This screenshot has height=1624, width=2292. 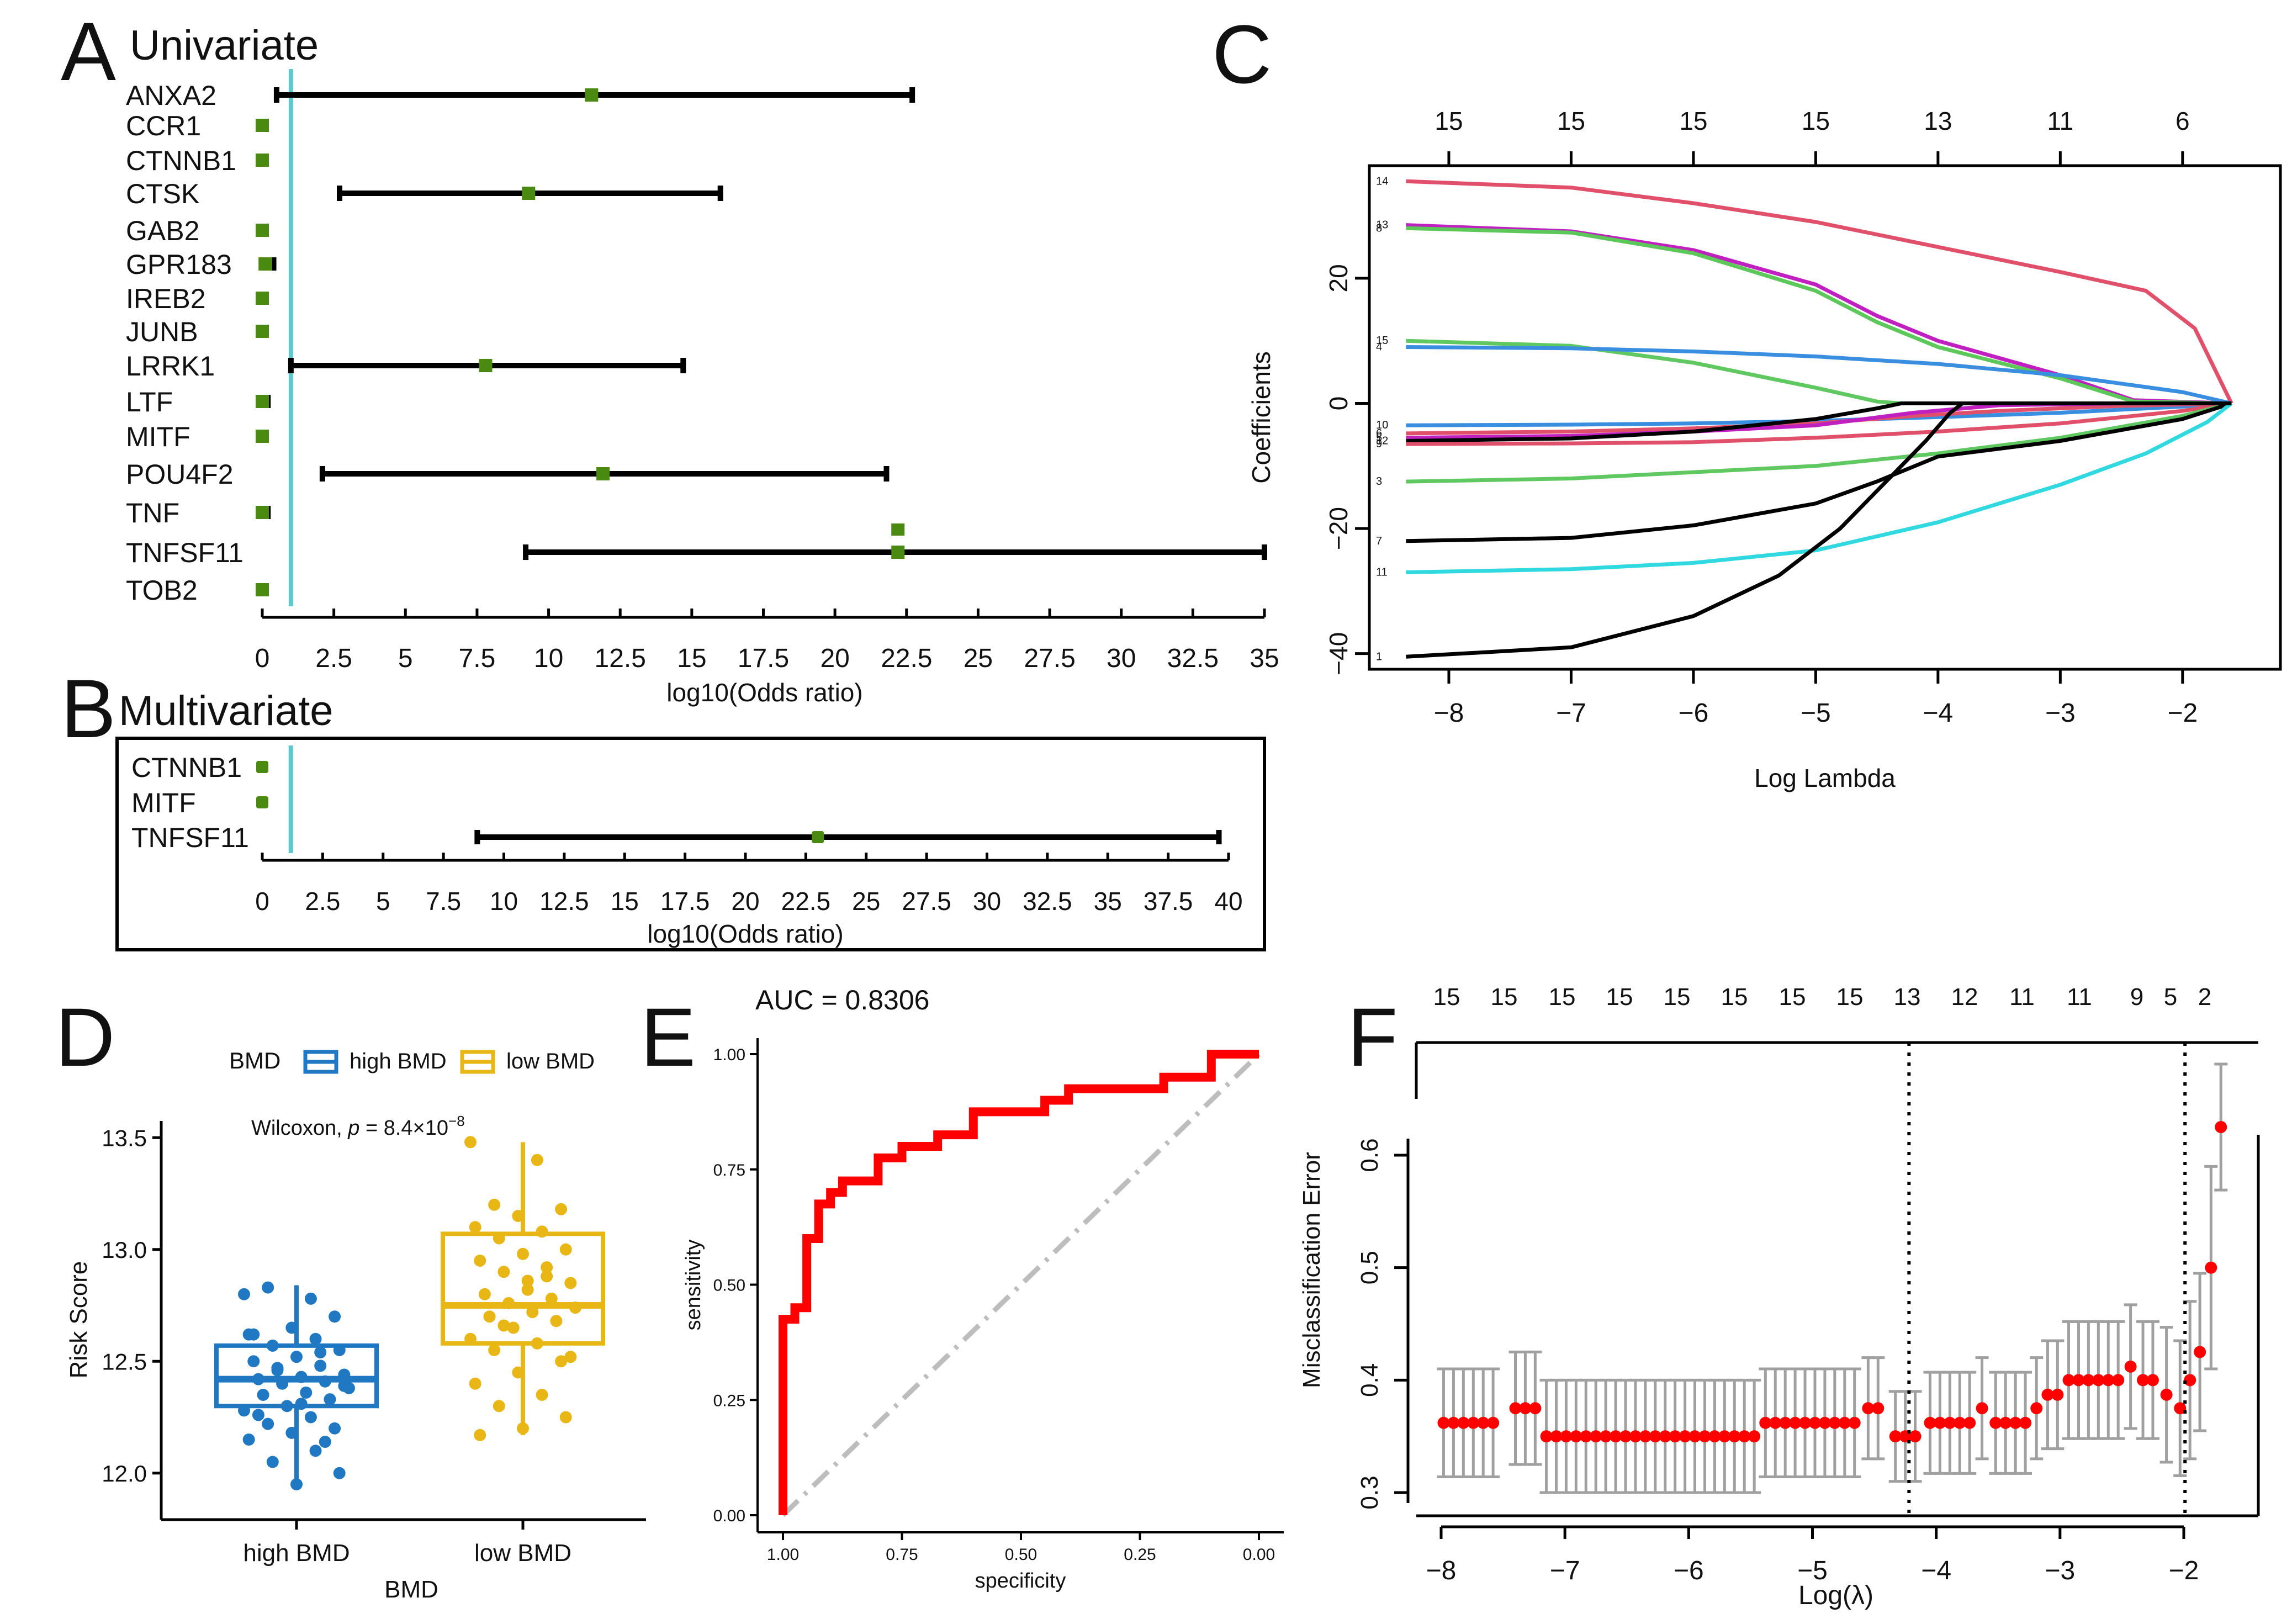 What do you see at coordinates (403, 1128) in the screenshot?
I see `annotation-mid: = 8.4×10` at bounding box center [403, 1128].